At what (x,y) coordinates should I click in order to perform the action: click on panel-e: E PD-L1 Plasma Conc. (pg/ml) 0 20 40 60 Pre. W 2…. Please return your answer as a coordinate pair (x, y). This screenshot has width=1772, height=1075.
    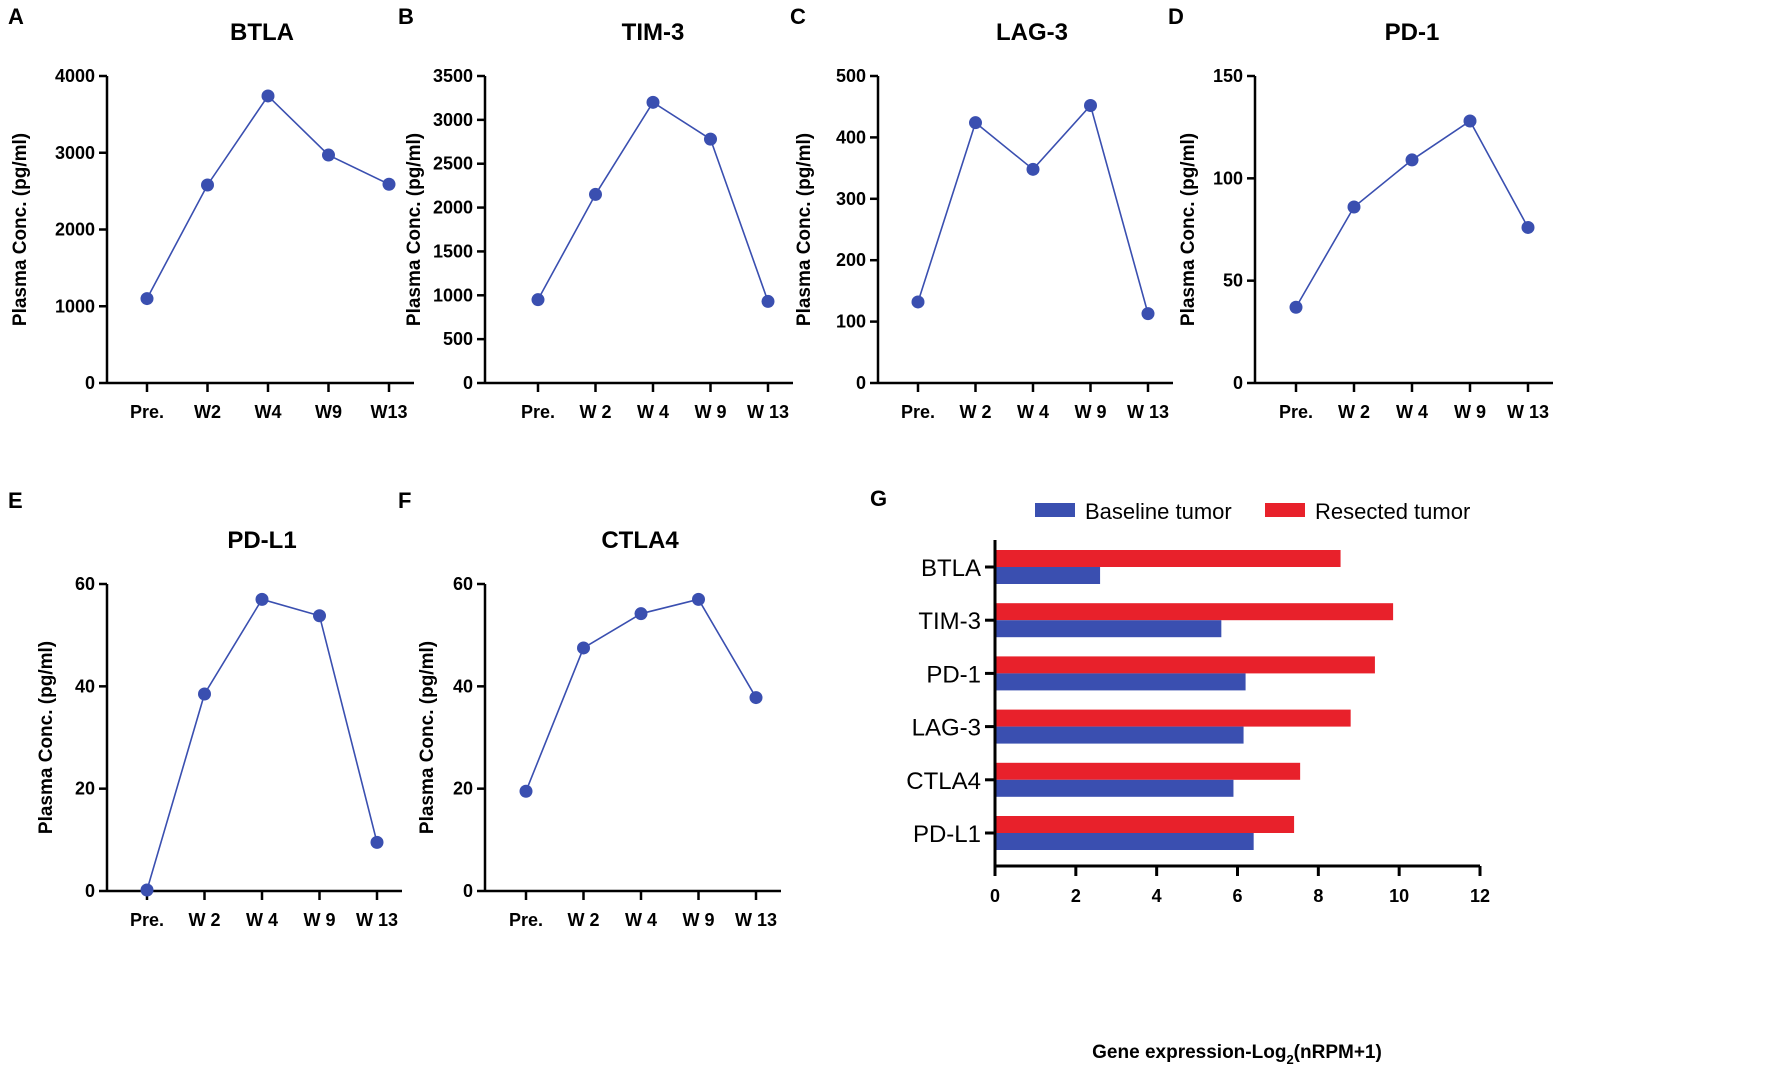
    Looking at the image, I should click on (205, 709).